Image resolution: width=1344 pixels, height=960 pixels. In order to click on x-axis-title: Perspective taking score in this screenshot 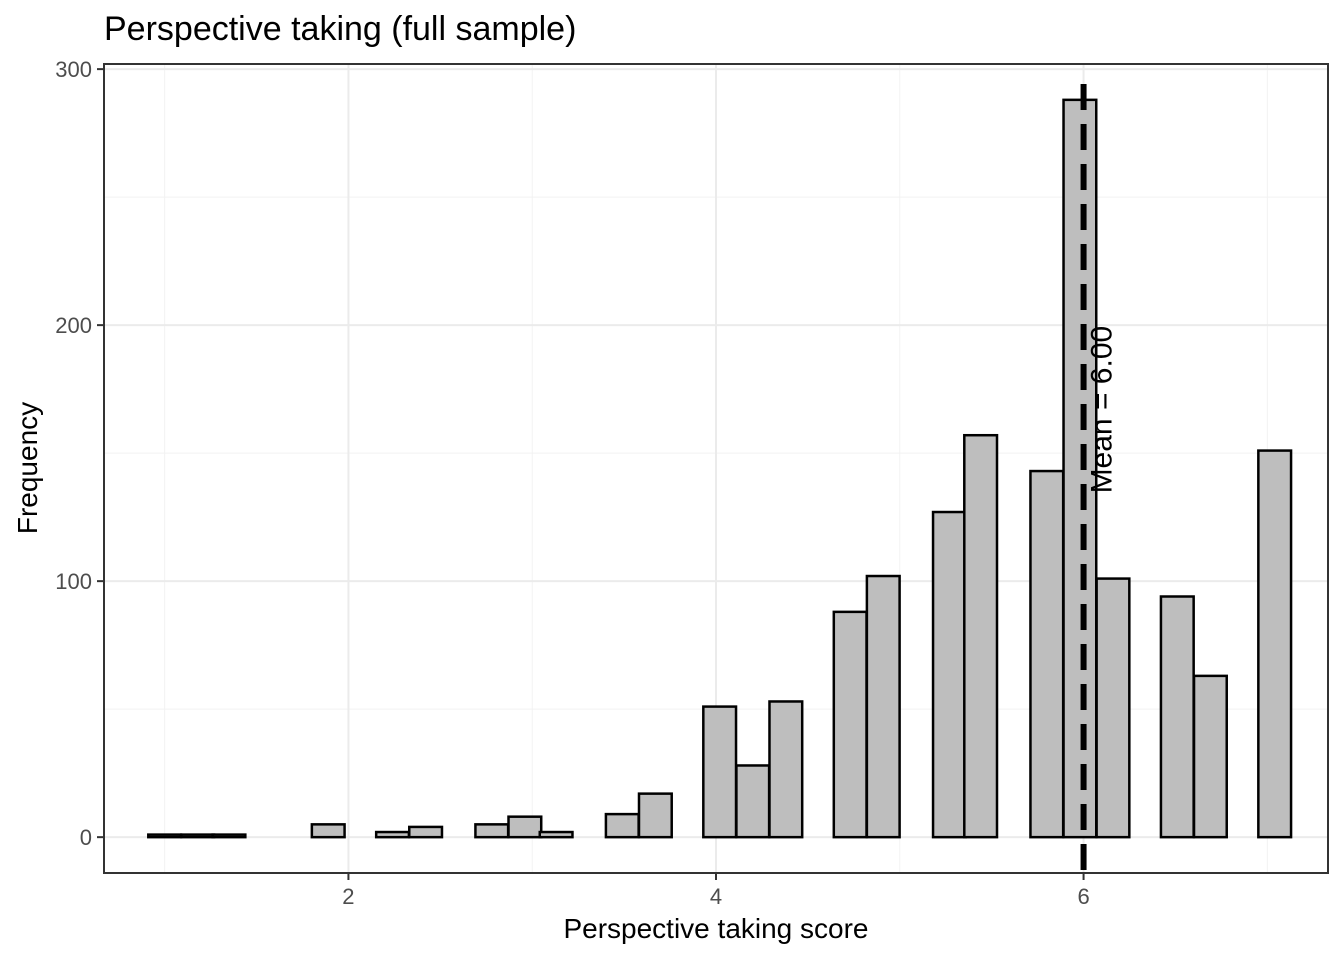, I will do `click(715, 928)`.